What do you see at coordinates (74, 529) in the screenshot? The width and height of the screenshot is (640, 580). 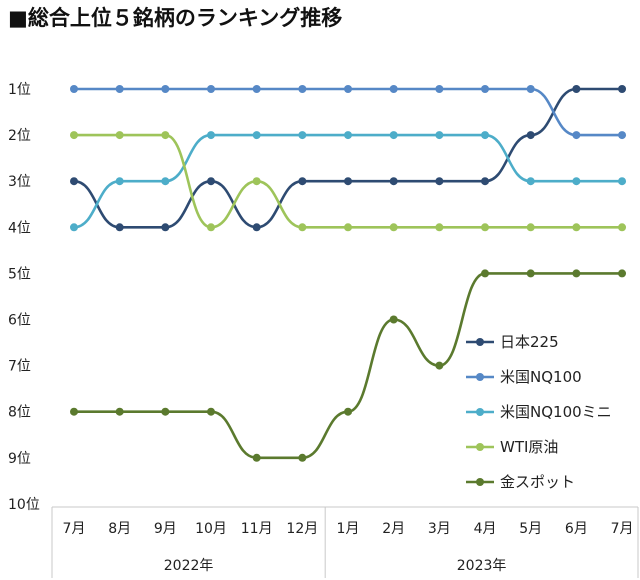 I see `x-tick-label: 7月` at bounding box center [74, 529].